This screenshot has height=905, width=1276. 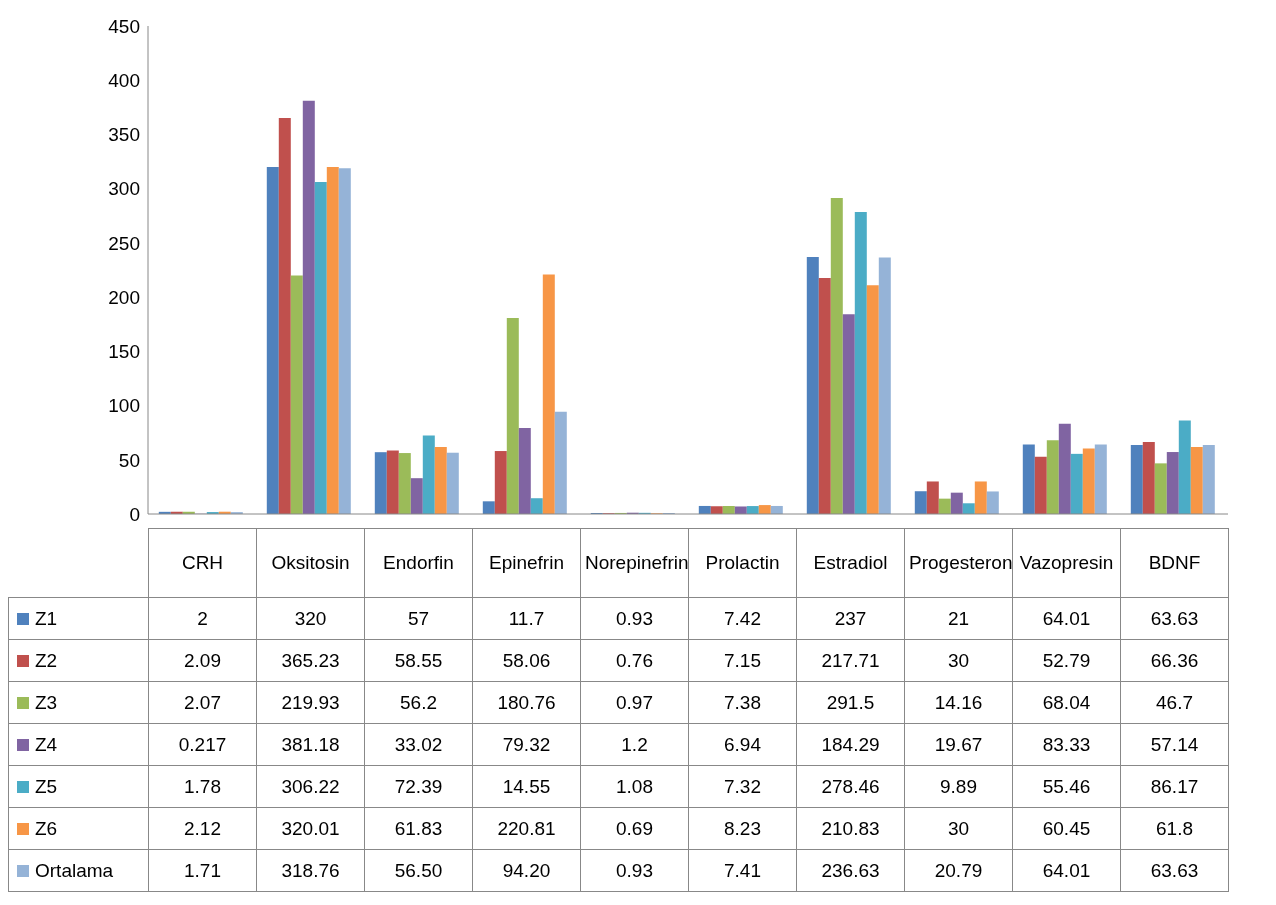 What do you see at coordinates (1066, 563) in the screenshot?
I see `x-tick-label: Vazopresin` at bounding box center [1066, 563].